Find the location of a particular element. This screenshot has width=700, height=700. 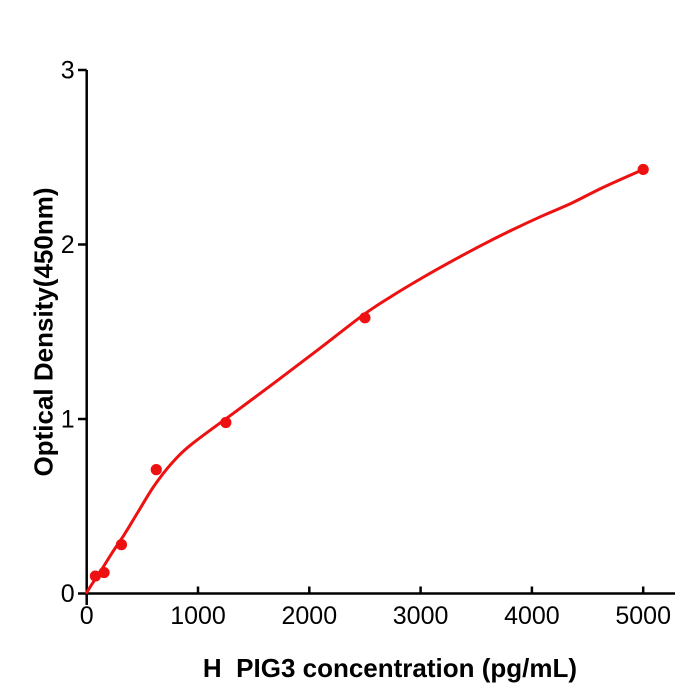

y-tick-label: 3 is located at coordinates (68, 71).